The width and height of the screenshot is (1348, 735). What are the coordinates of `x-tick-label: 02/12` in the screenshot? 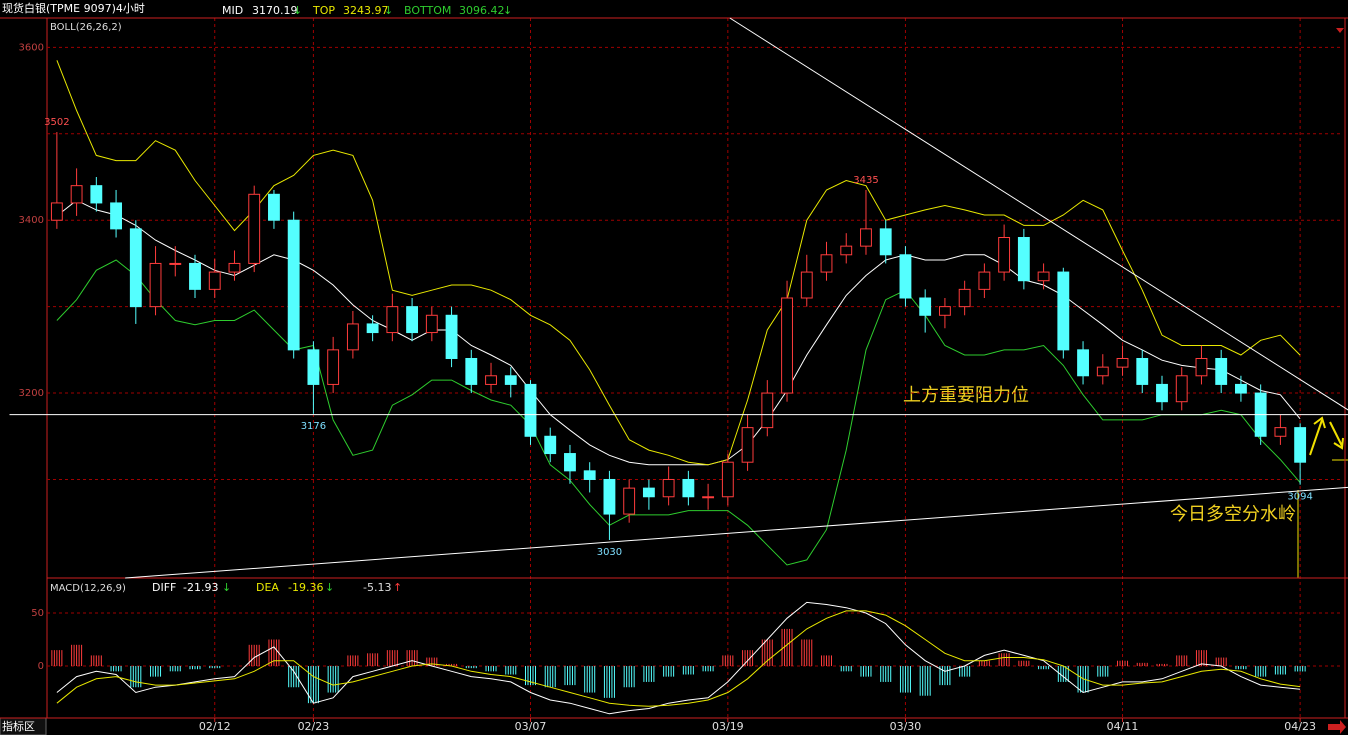 It's located at (215, 726).